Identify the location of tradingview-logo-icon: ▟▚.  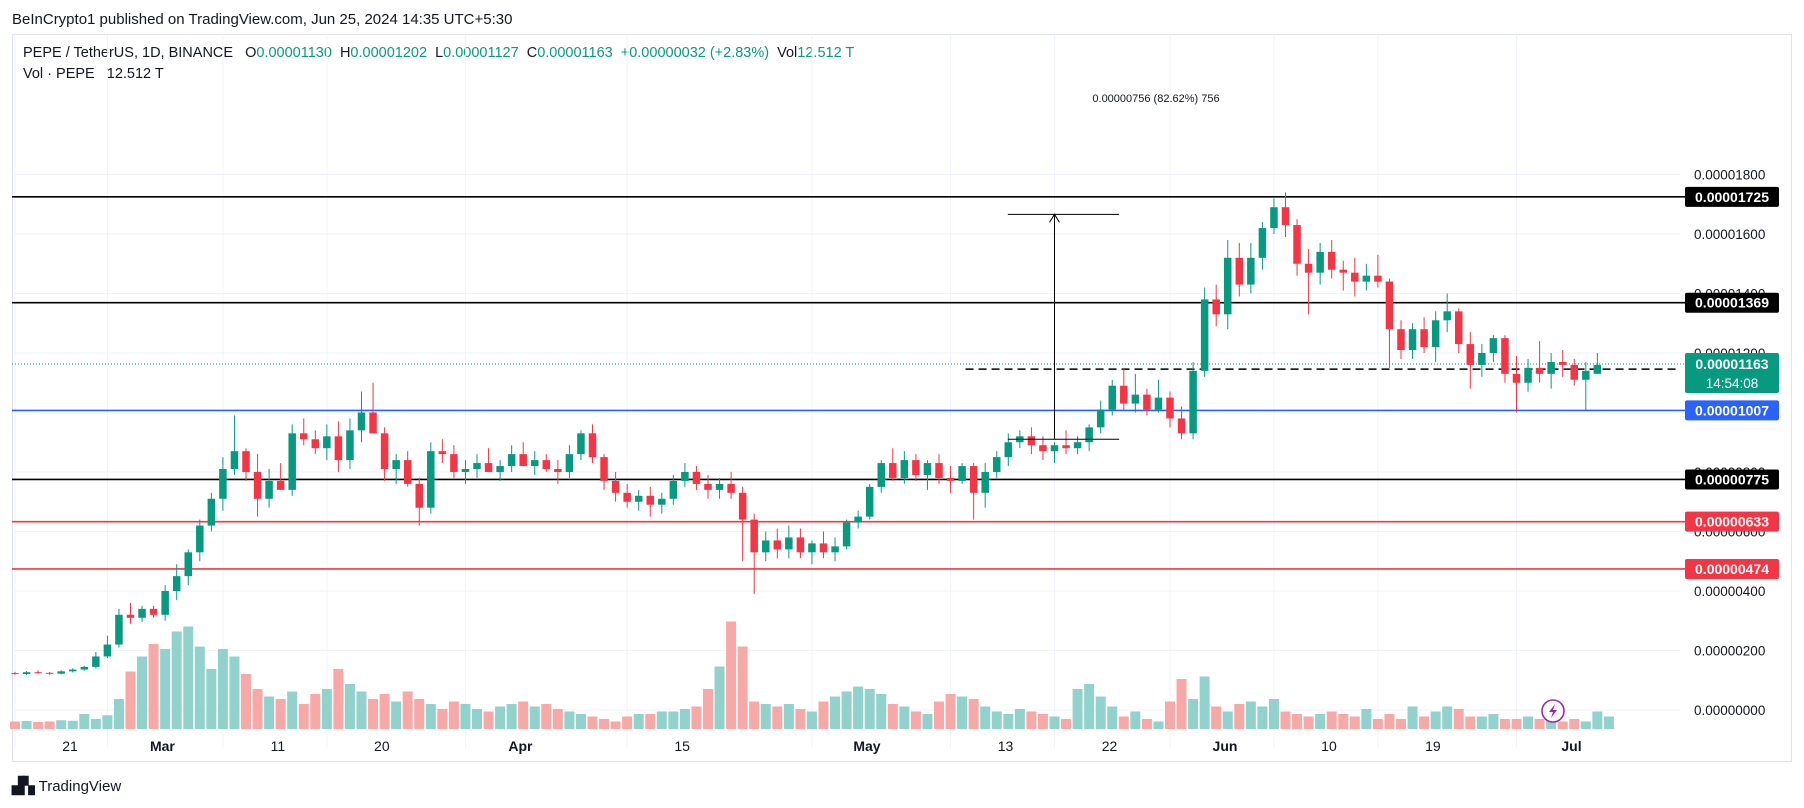
(23, 786).